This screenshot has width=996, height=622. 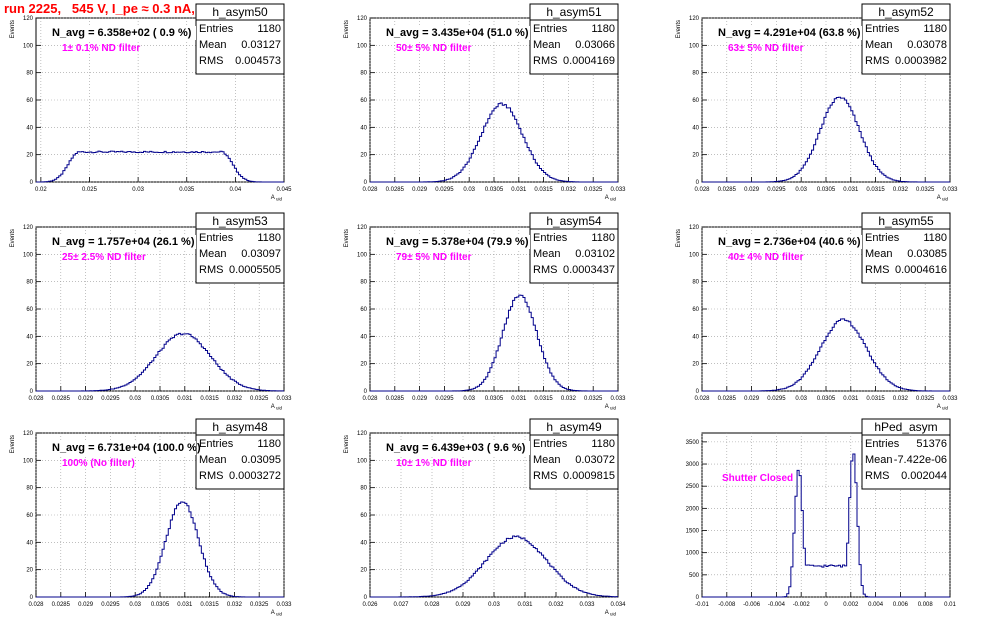 I want to click on histogram-line-h_asym51, so click(x=494, y=142).